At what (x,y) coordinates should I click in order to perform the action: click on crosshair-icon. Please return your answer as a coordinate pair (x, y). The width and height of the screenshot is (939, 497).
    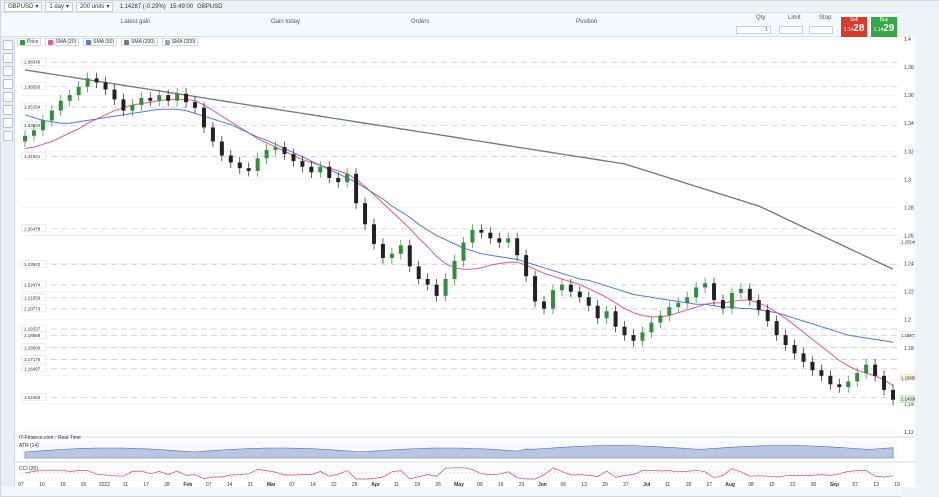
    Looking at the image, I should click on (8, 45).